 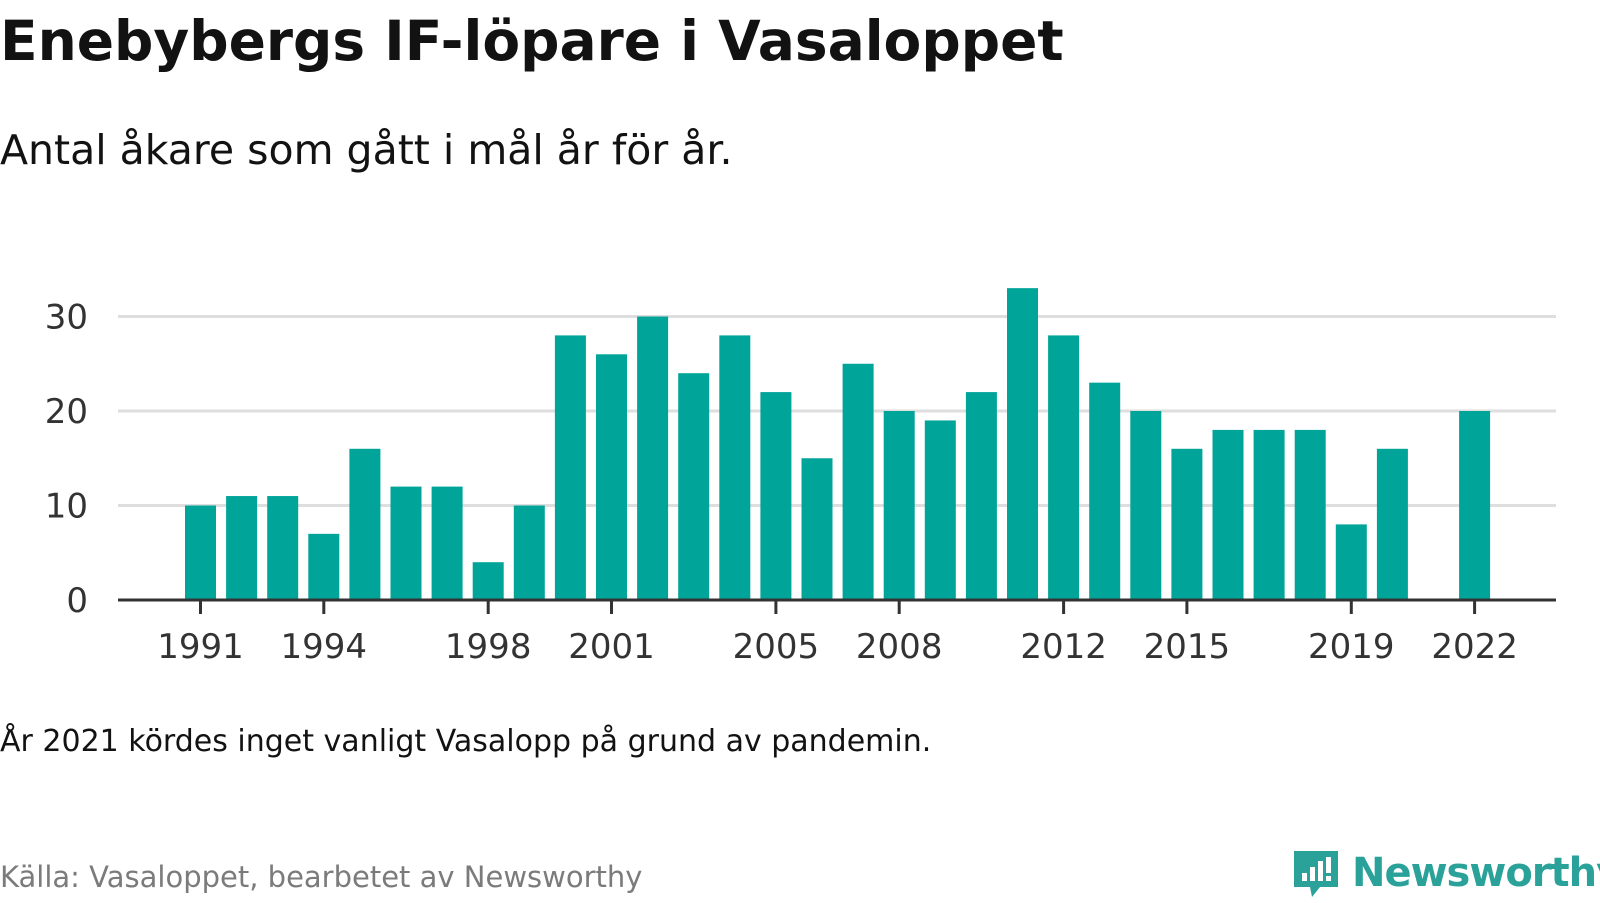 What do you see at coordinates (283, 548) in the screenshot?
I see `bar-1993` at bounding box center [283, 548].